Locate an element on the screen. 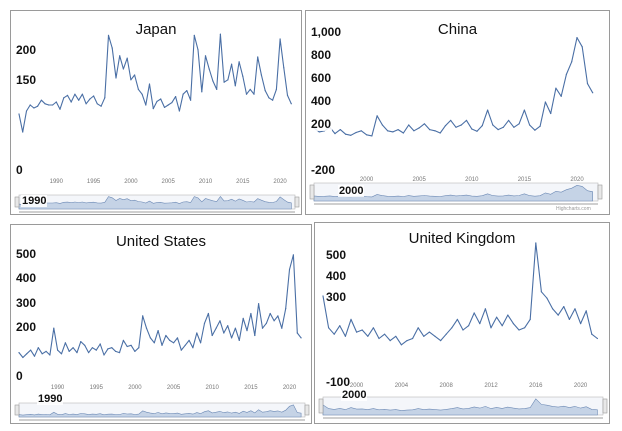 The height and width of the screenshot is (431, 622). navigator-handle-right is located at coordinates (307, 410).